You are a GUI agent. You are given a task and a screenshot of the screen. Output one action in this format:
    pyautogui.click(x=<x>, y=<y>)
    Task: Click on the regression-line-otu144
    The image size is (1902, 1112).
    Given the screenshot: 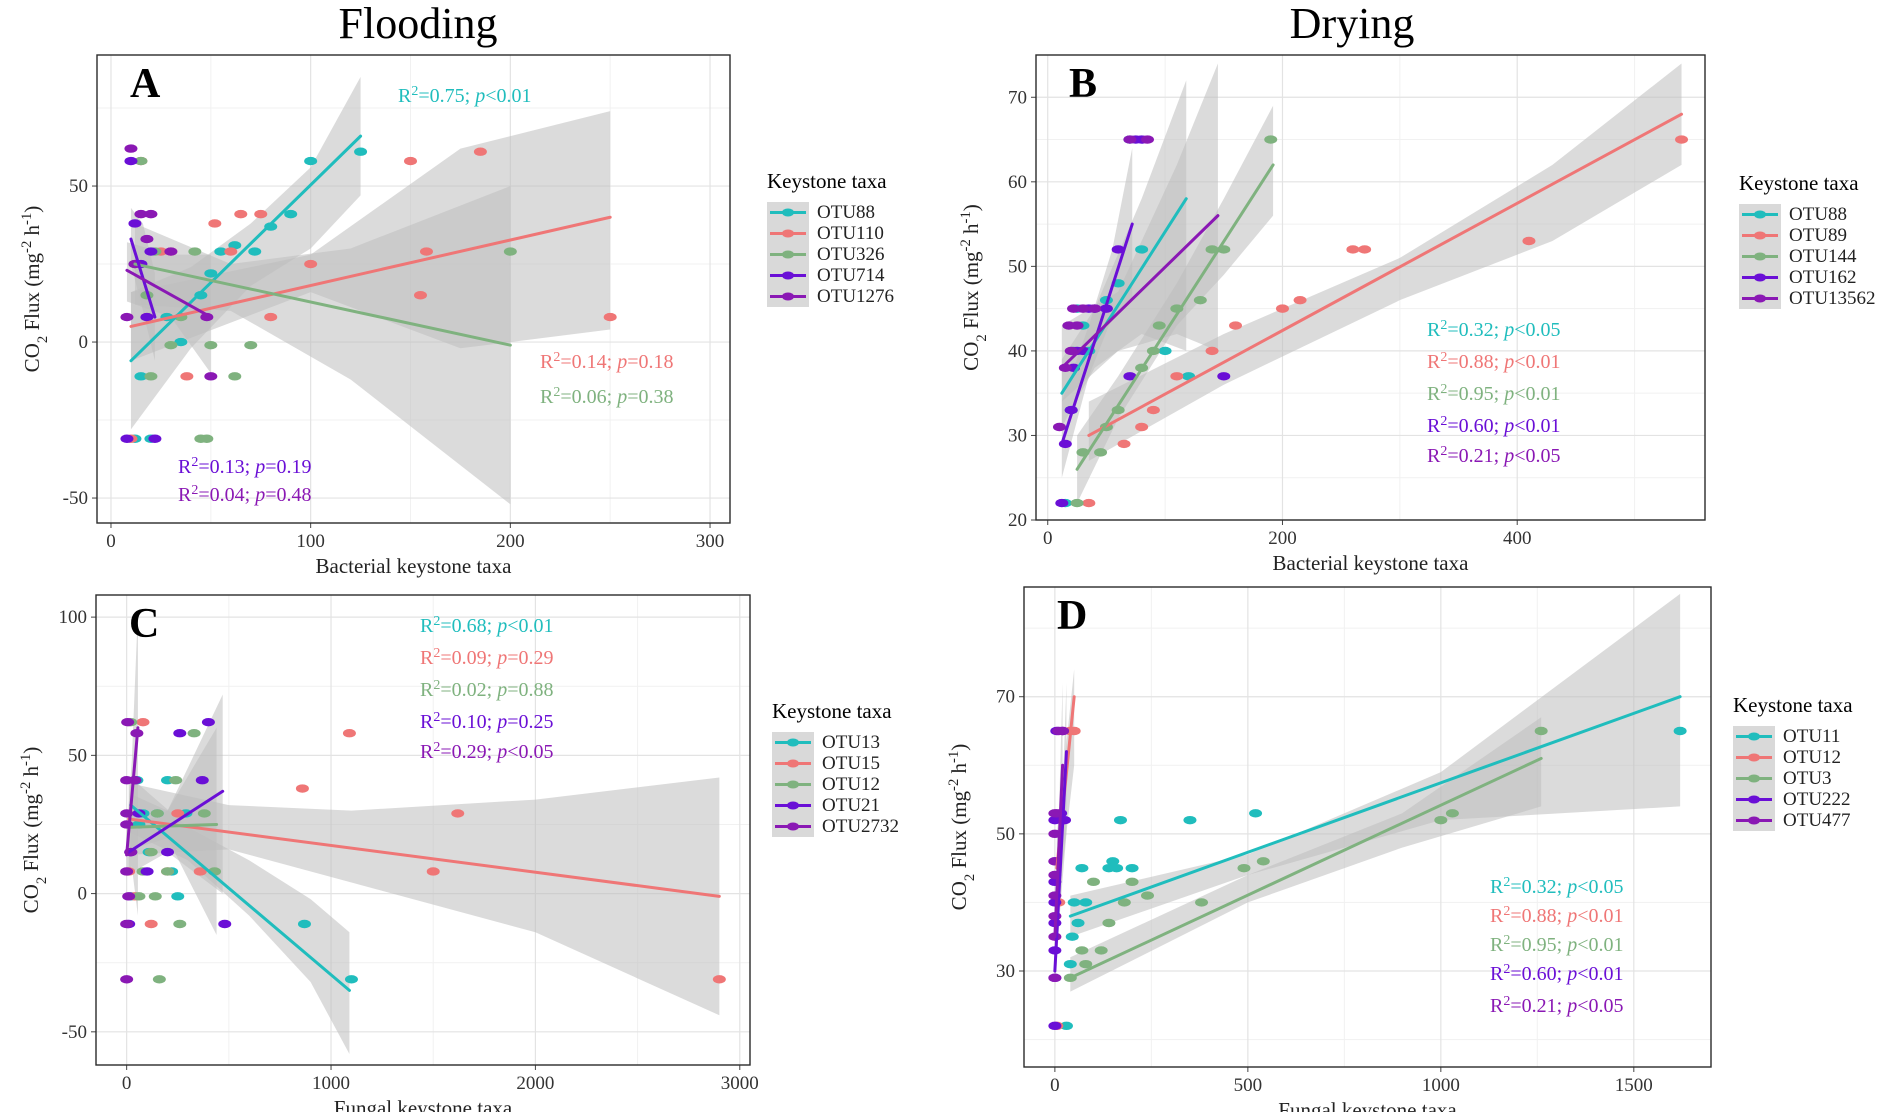 What is the action you would take?
    pyautogui.click(x=1175, y=317)
    